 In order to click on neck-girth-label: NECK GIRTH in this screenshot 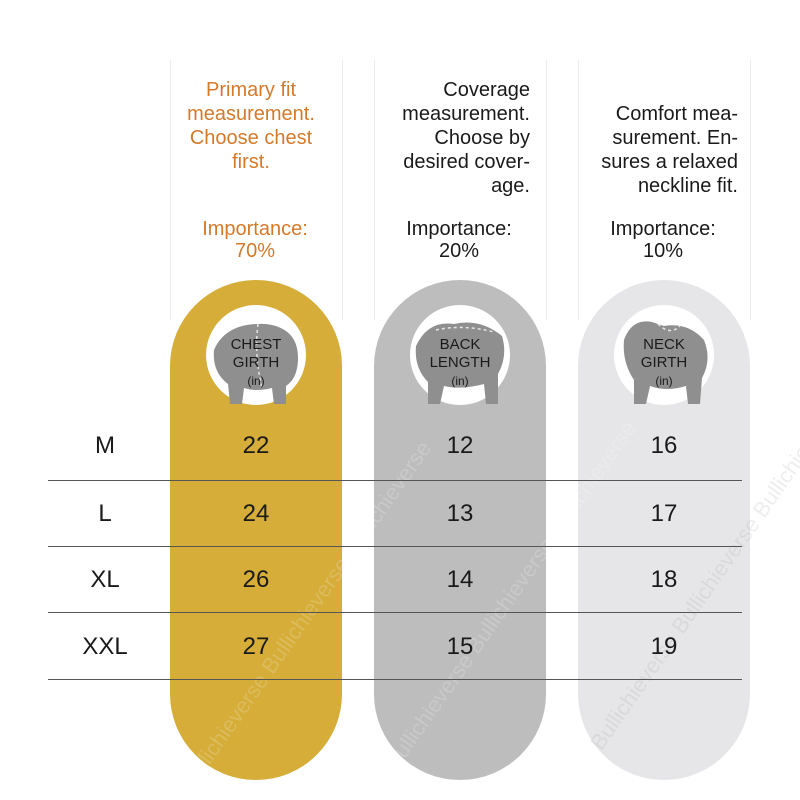, I will do `click(664, 353)`.